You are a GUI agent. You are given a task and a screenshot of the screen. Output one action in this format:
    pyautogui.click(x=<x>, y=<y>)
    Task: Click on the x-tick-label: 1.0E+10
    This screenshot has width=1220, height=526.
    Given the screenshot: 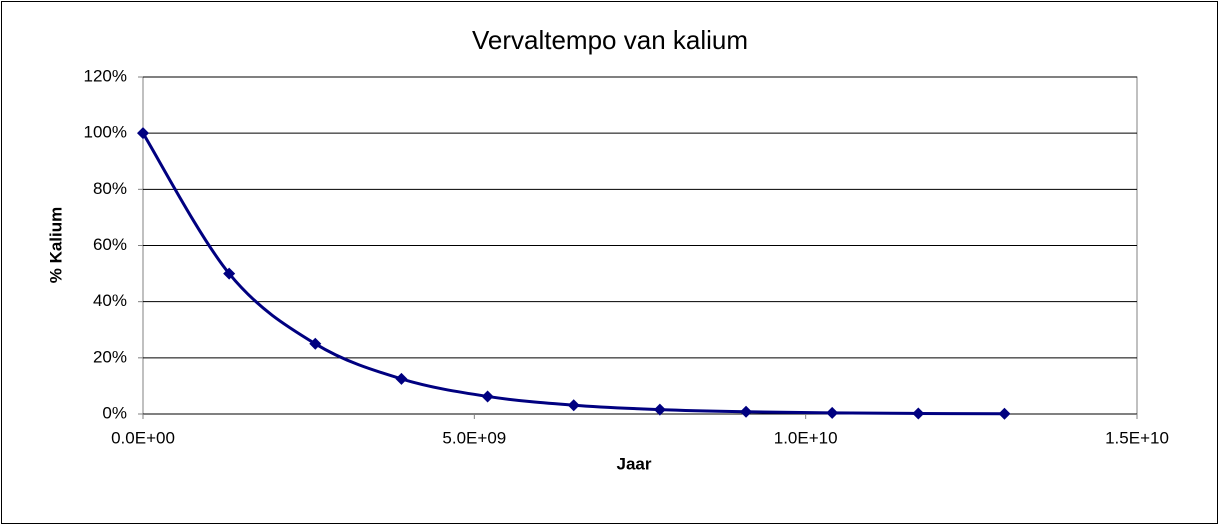 What is the action you would take?
    pyautogui.click(x=806, y=437)
    